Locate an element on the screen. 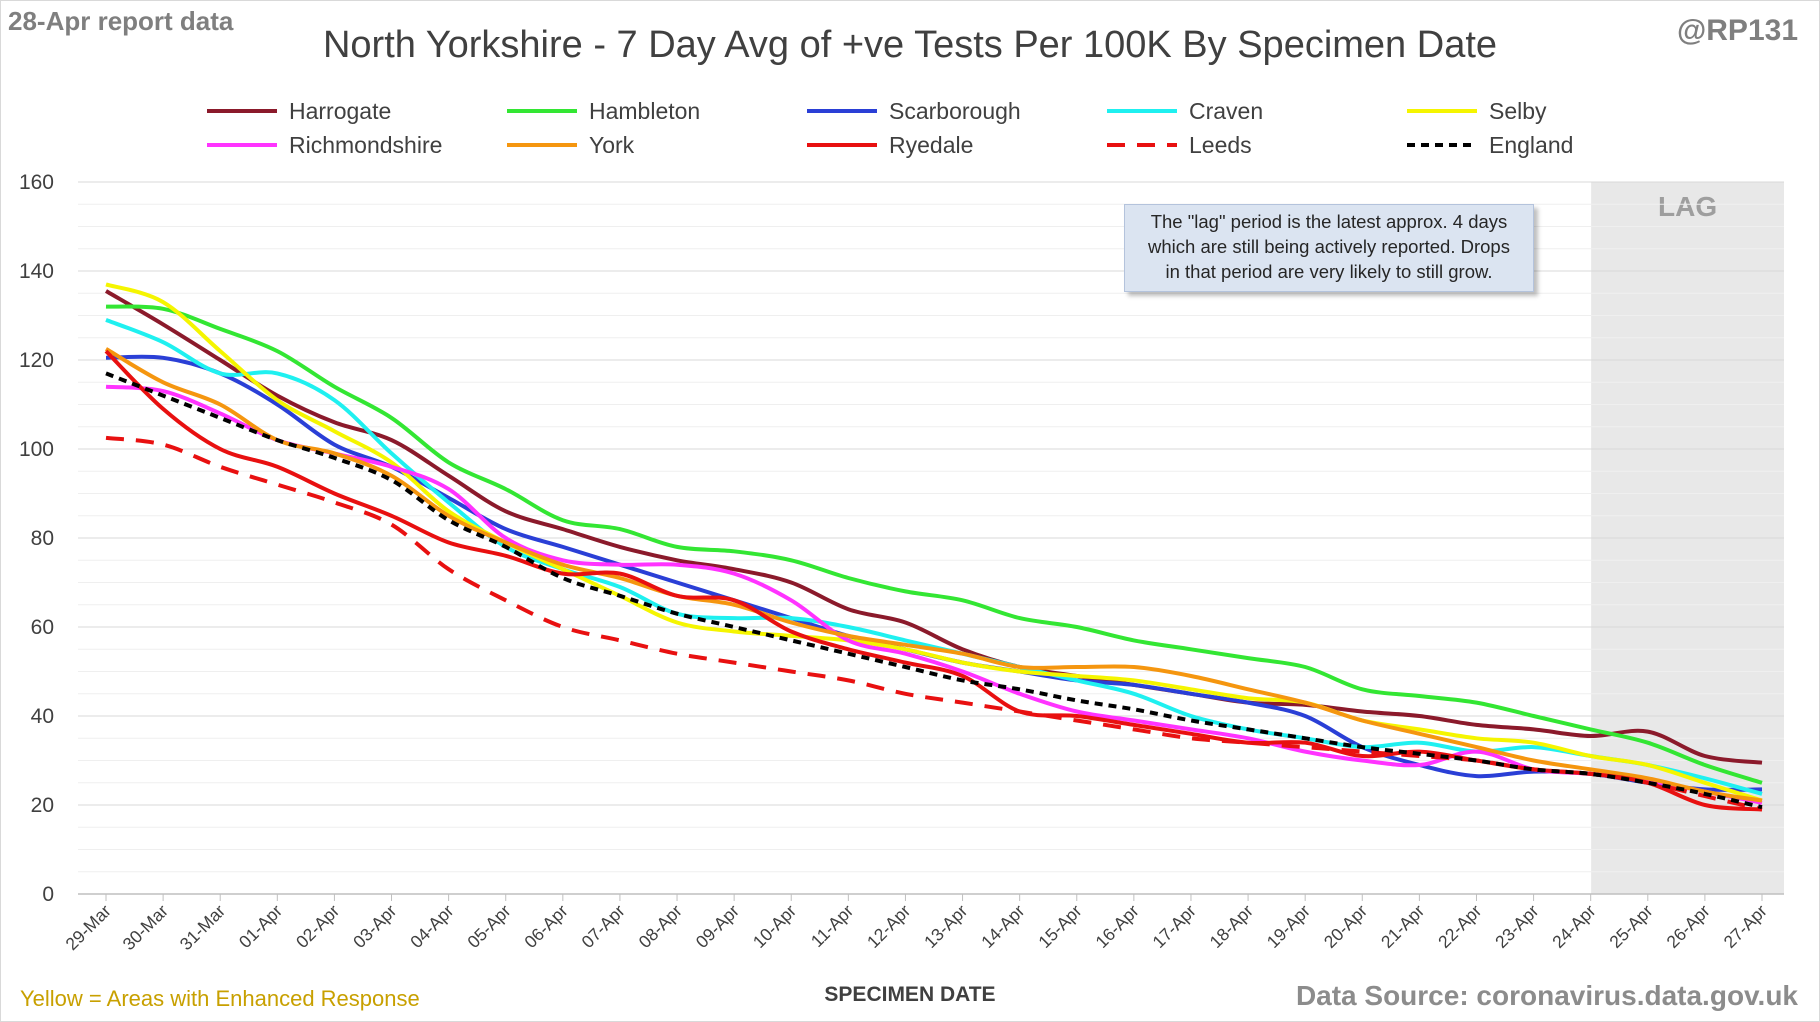 Image resolution: width=1820 pixels, height=1022 pixels. x-tick-label: 30-Mar is located at coordinates (145, 927).